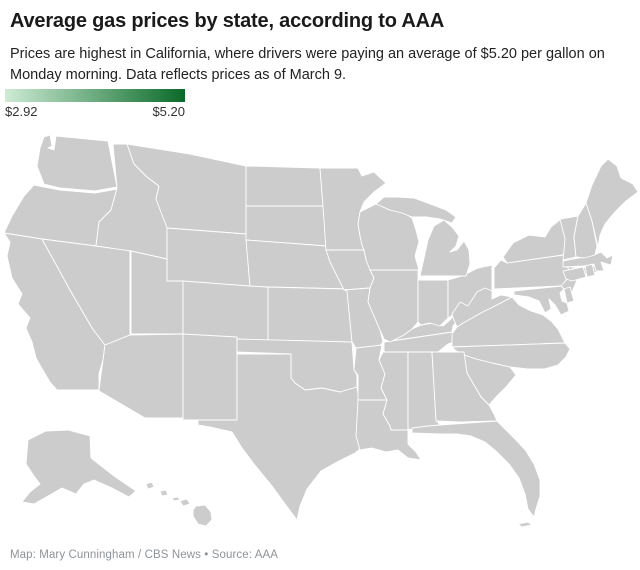 The image size is (640, 570). I want to click on state-georgia, so click(464, 387).